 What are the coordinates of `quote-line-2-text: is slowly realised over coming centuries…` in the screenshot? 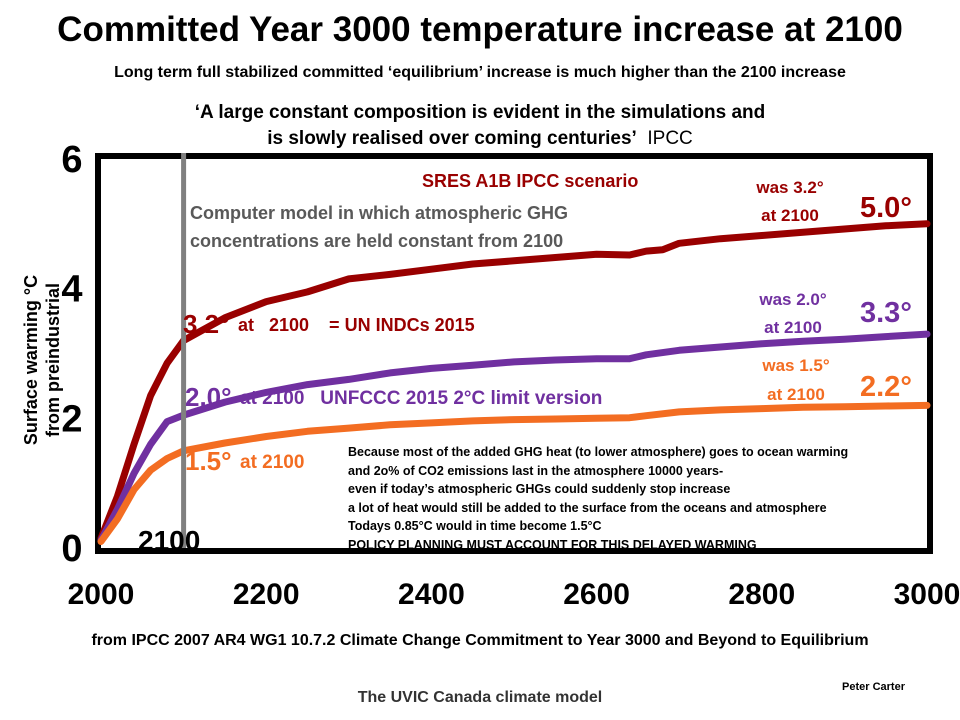 It's located at (452, 138).